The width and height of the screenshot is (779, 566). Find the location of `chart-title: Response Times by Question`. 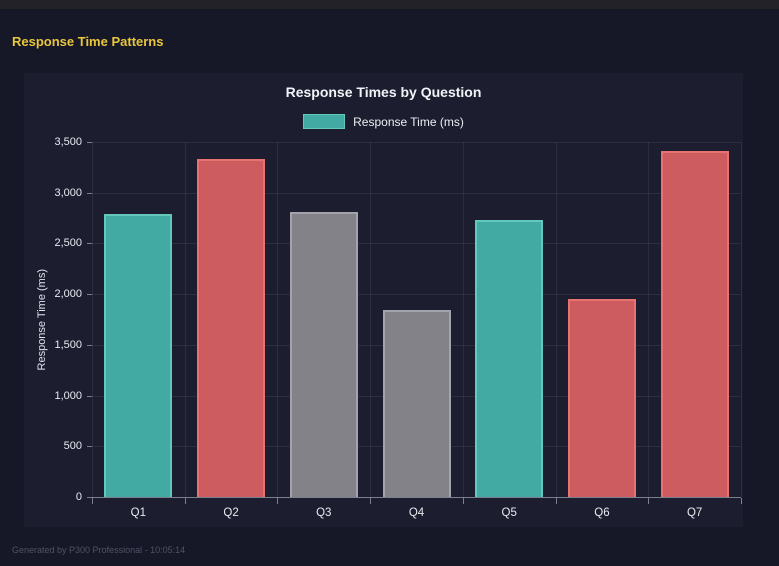

chart-title: Response Times by Question is located at coordinates (383, 92).